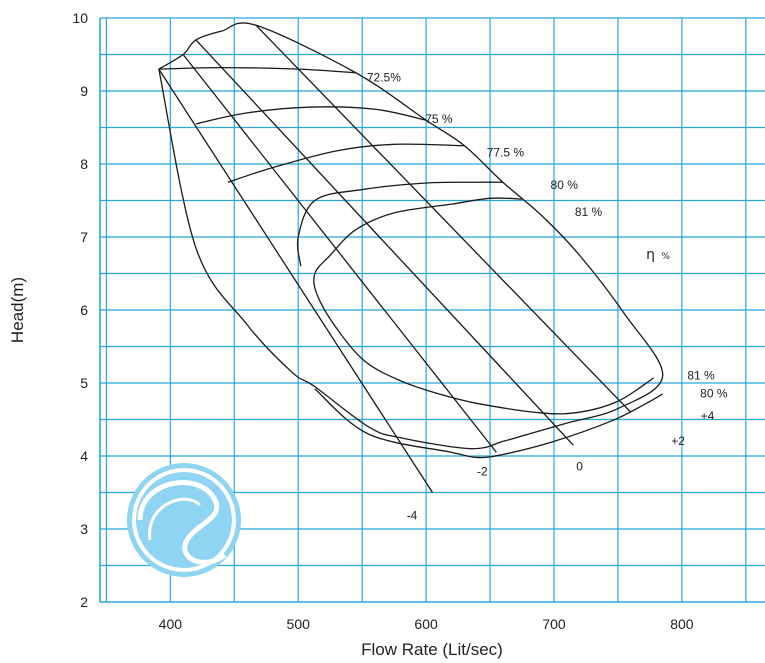  Describe the element at coordinates (84, 529) in the screenshot. I see `y-tick-label: 3` at that location.